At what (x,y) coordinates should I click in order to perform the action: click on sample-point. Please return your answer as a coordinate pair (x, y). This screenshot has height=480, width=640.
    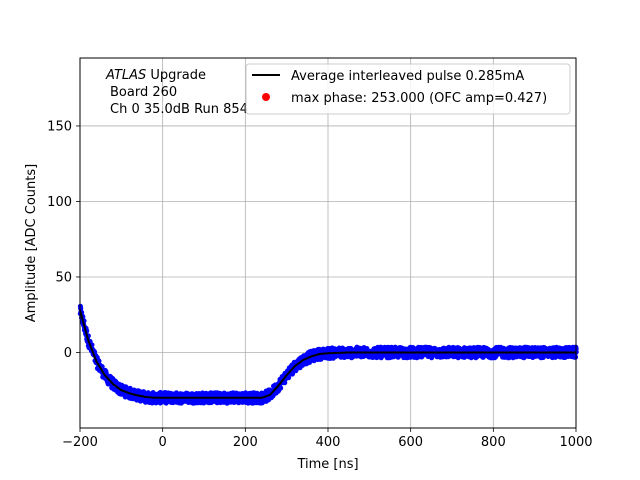
    Looking at the image, I should click on (458, 357).